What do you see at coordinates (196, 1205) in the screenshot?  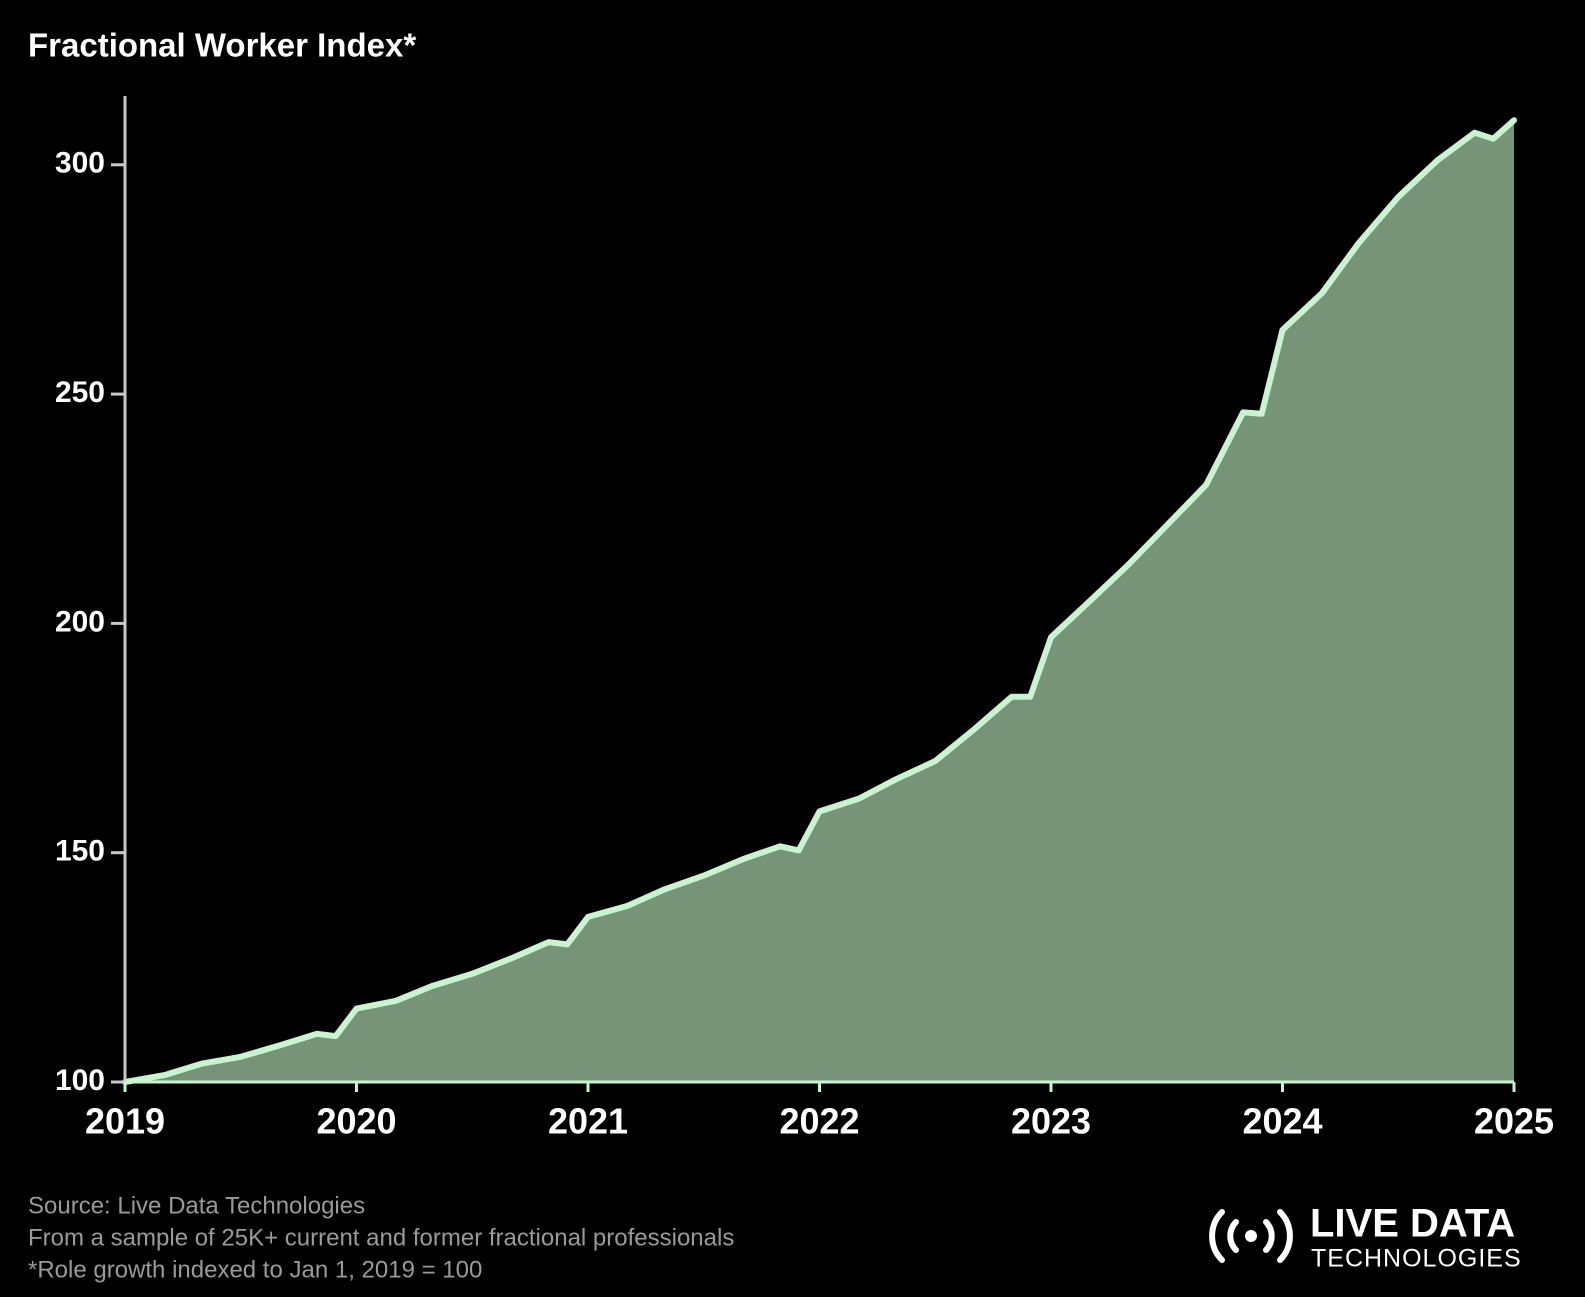 I see `footer-line: Source: Live Data Technologies` at bounding box center [196, 1205].